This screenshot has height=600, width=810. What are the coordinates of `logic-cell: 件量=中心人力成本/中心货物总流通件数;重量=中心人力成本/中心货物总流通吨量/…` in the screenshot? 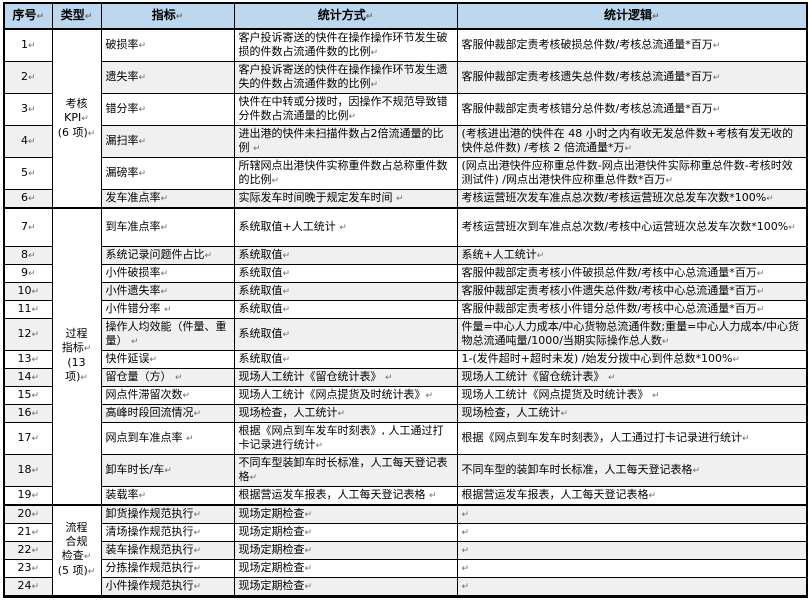 It's located at (632, 334).